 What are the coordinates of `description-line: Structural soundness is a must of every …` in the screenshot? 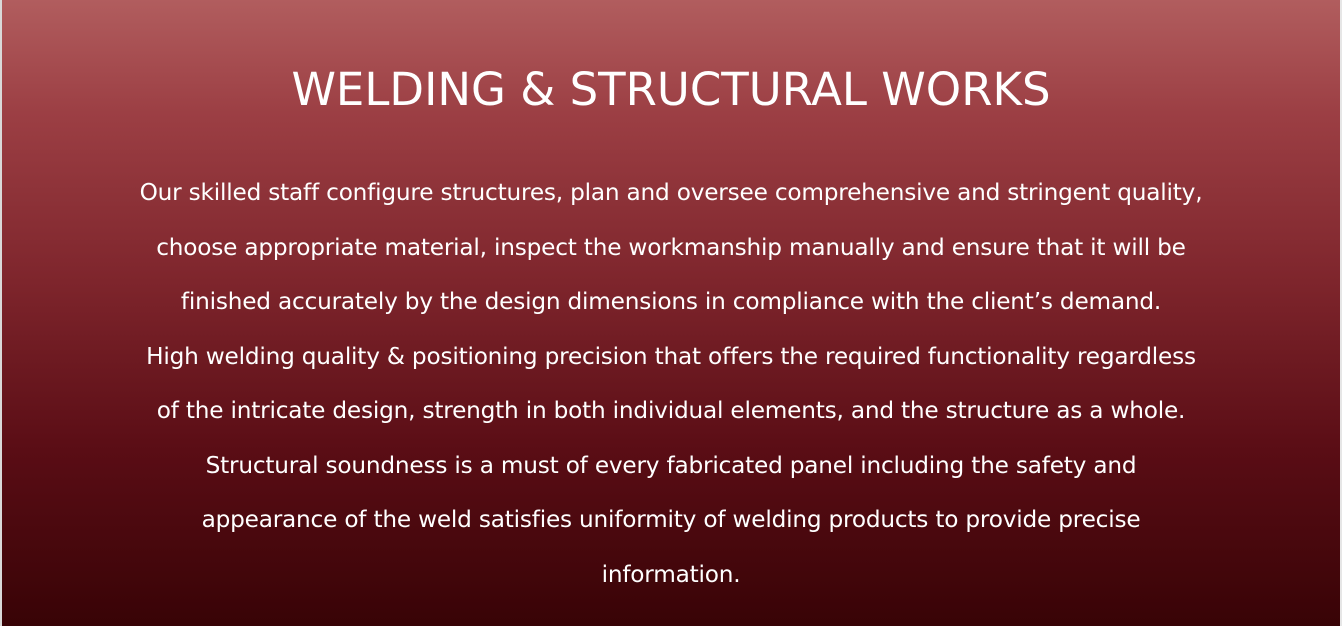 It's located at (671, 465).